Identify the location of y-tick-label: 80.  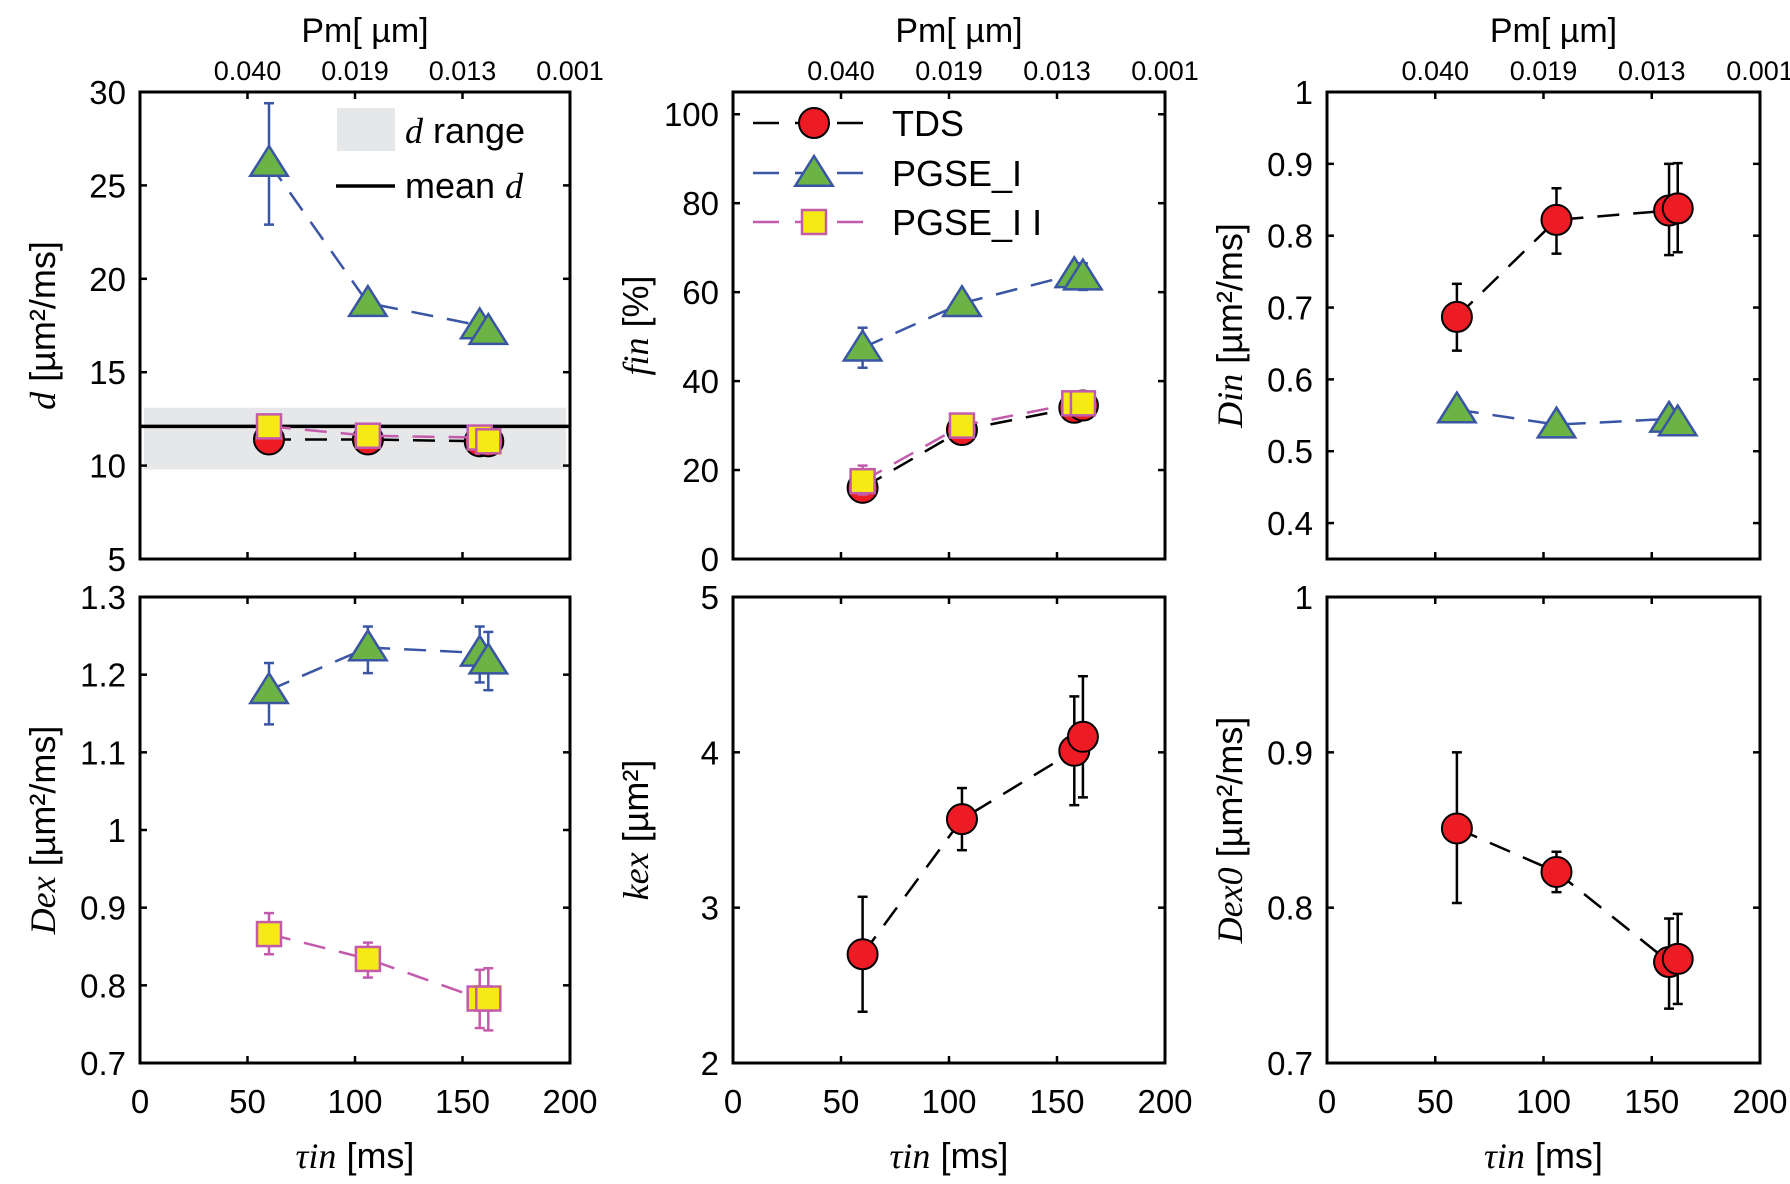
(700, 203).